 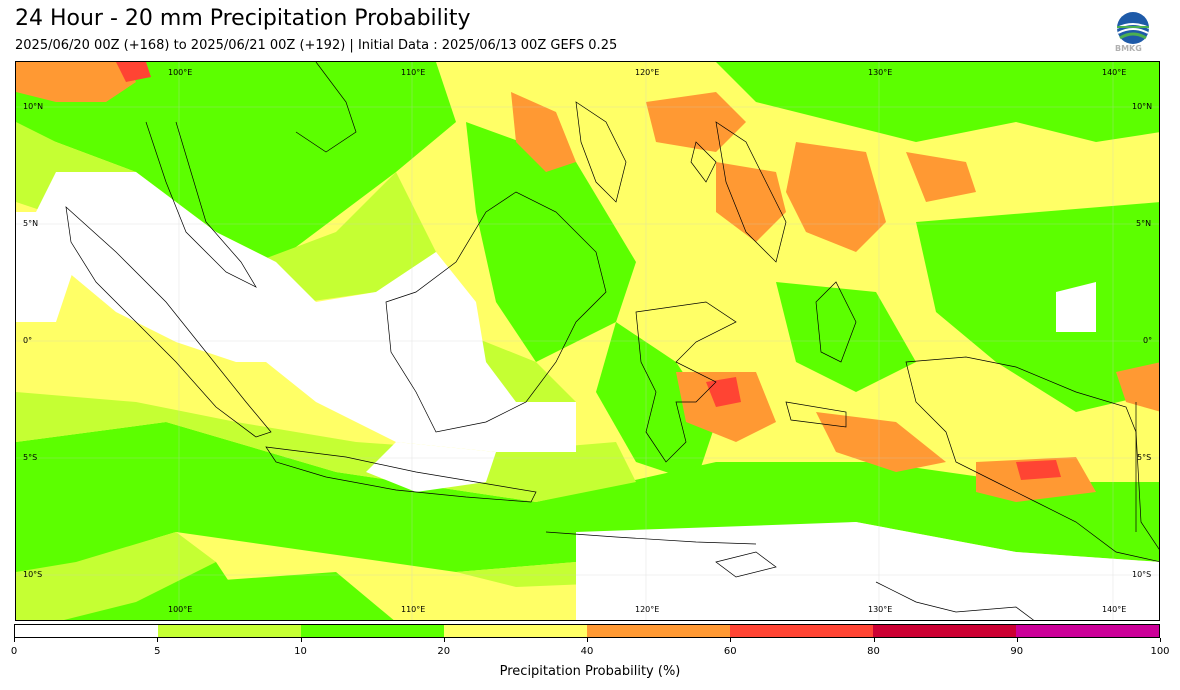 What do you see at coordinates (300, 651) in the screenshot?
I see `colorbar-tick-label: 10` at bounding box center [300, 651].